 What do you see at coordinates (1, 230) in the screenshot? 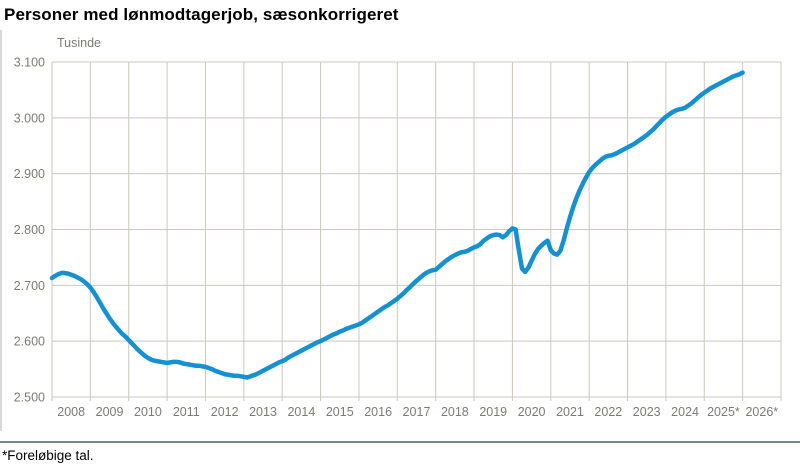
I see `left-border-strip` at bounding box center [1, 230].